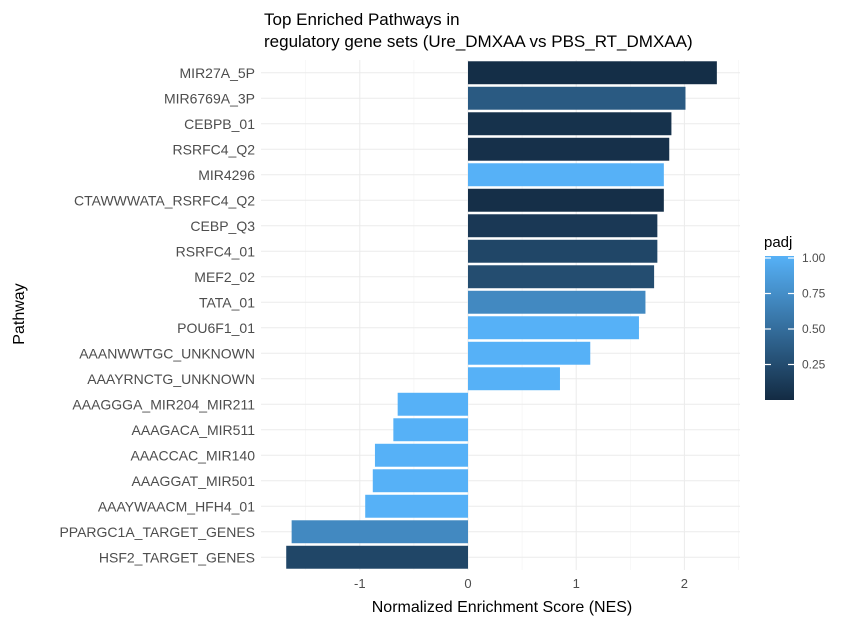 Image resolution: width=850 pixels, height=626 pixels. Describe the element at coordinates (219, 124) in the screenshot. I see `y-tick-label: CEBPB_01` at that location.